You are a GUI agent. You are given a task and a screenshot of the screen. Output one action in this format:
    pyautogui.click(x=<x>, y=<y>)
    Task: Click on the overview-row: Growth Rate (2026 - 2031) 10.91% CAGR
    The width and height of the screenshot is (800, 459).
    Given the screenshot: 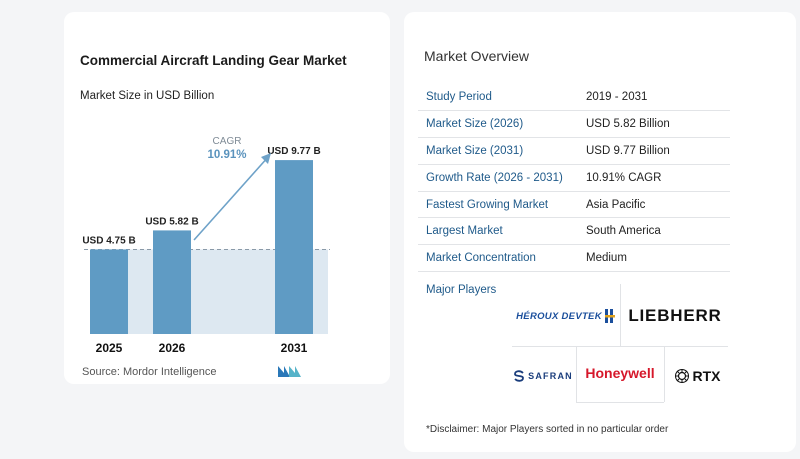 What is the action you would take?
    pyautogui.click(x=574, y=178)
    